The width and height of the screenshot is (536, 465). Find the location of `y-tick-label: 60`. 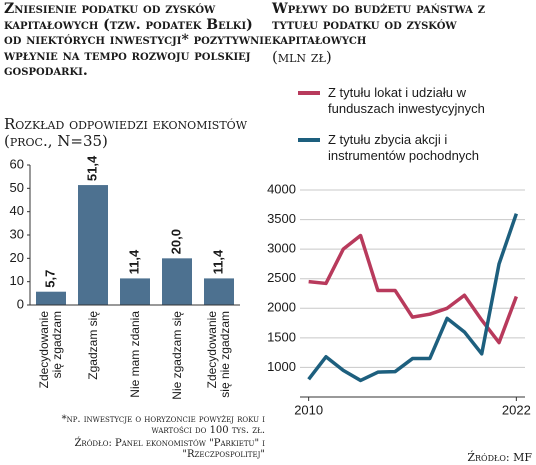

y-tick-label: 60 is located at coordinates (17, 163).